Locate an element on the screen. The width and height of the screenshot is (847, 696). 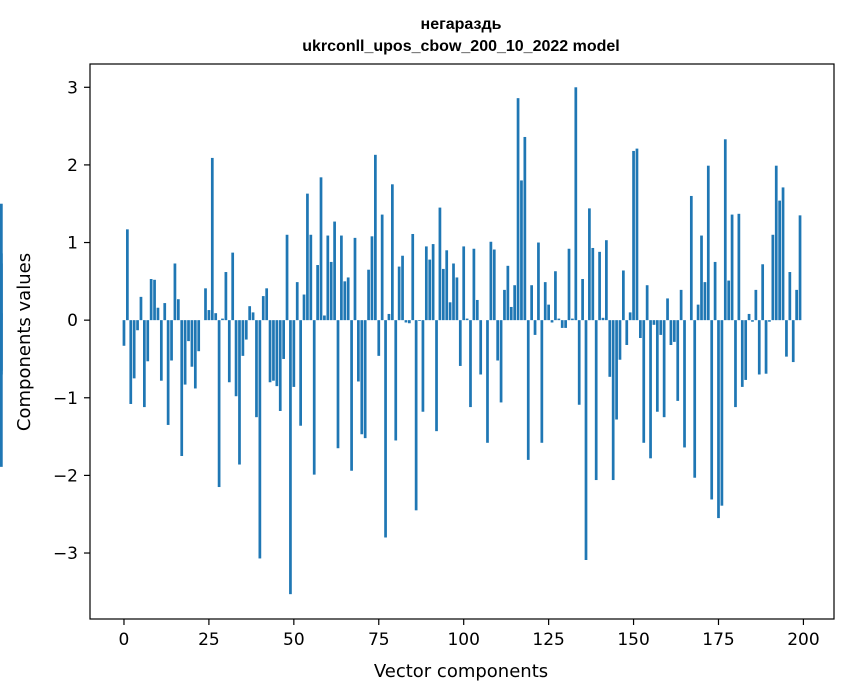
x-axis-label: Vector components is located at coordinates (461, 671).